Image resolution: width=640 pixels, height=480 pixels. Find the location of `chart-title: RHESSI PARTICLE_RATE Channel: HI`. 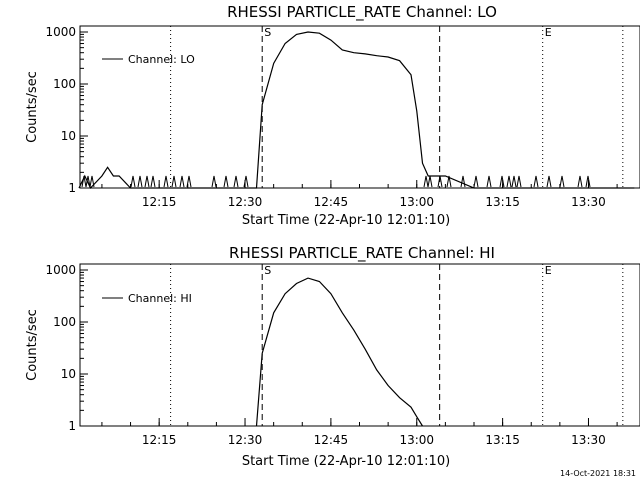

chart-title: RHESSI PARTICLE_RATE Channel: HI is located at coordinates (362, 253).